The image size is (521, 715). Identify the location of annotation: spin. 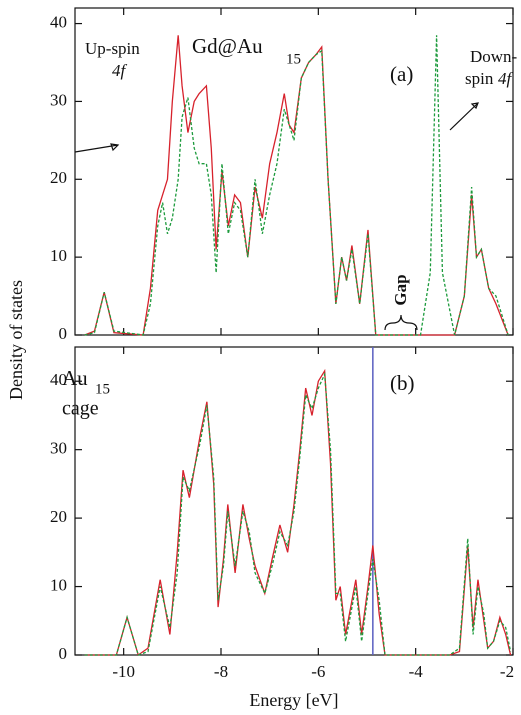
(479, 78).